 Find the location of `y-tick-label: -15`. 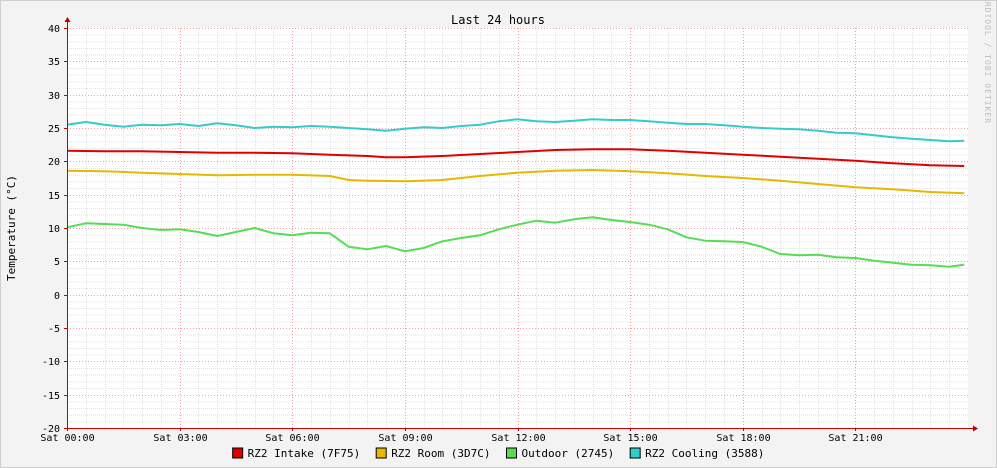

y-tick-label: -15 is located at coordinates (51, 396).